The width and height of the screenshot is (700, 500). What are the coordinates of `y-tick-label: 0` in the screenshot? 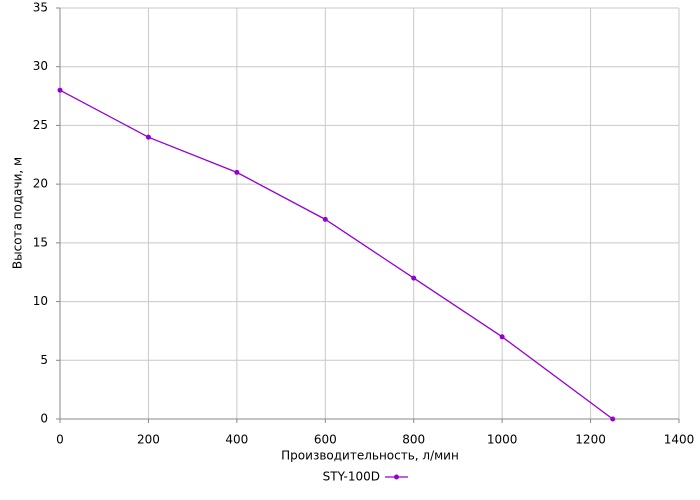 It's located at (44, 419).